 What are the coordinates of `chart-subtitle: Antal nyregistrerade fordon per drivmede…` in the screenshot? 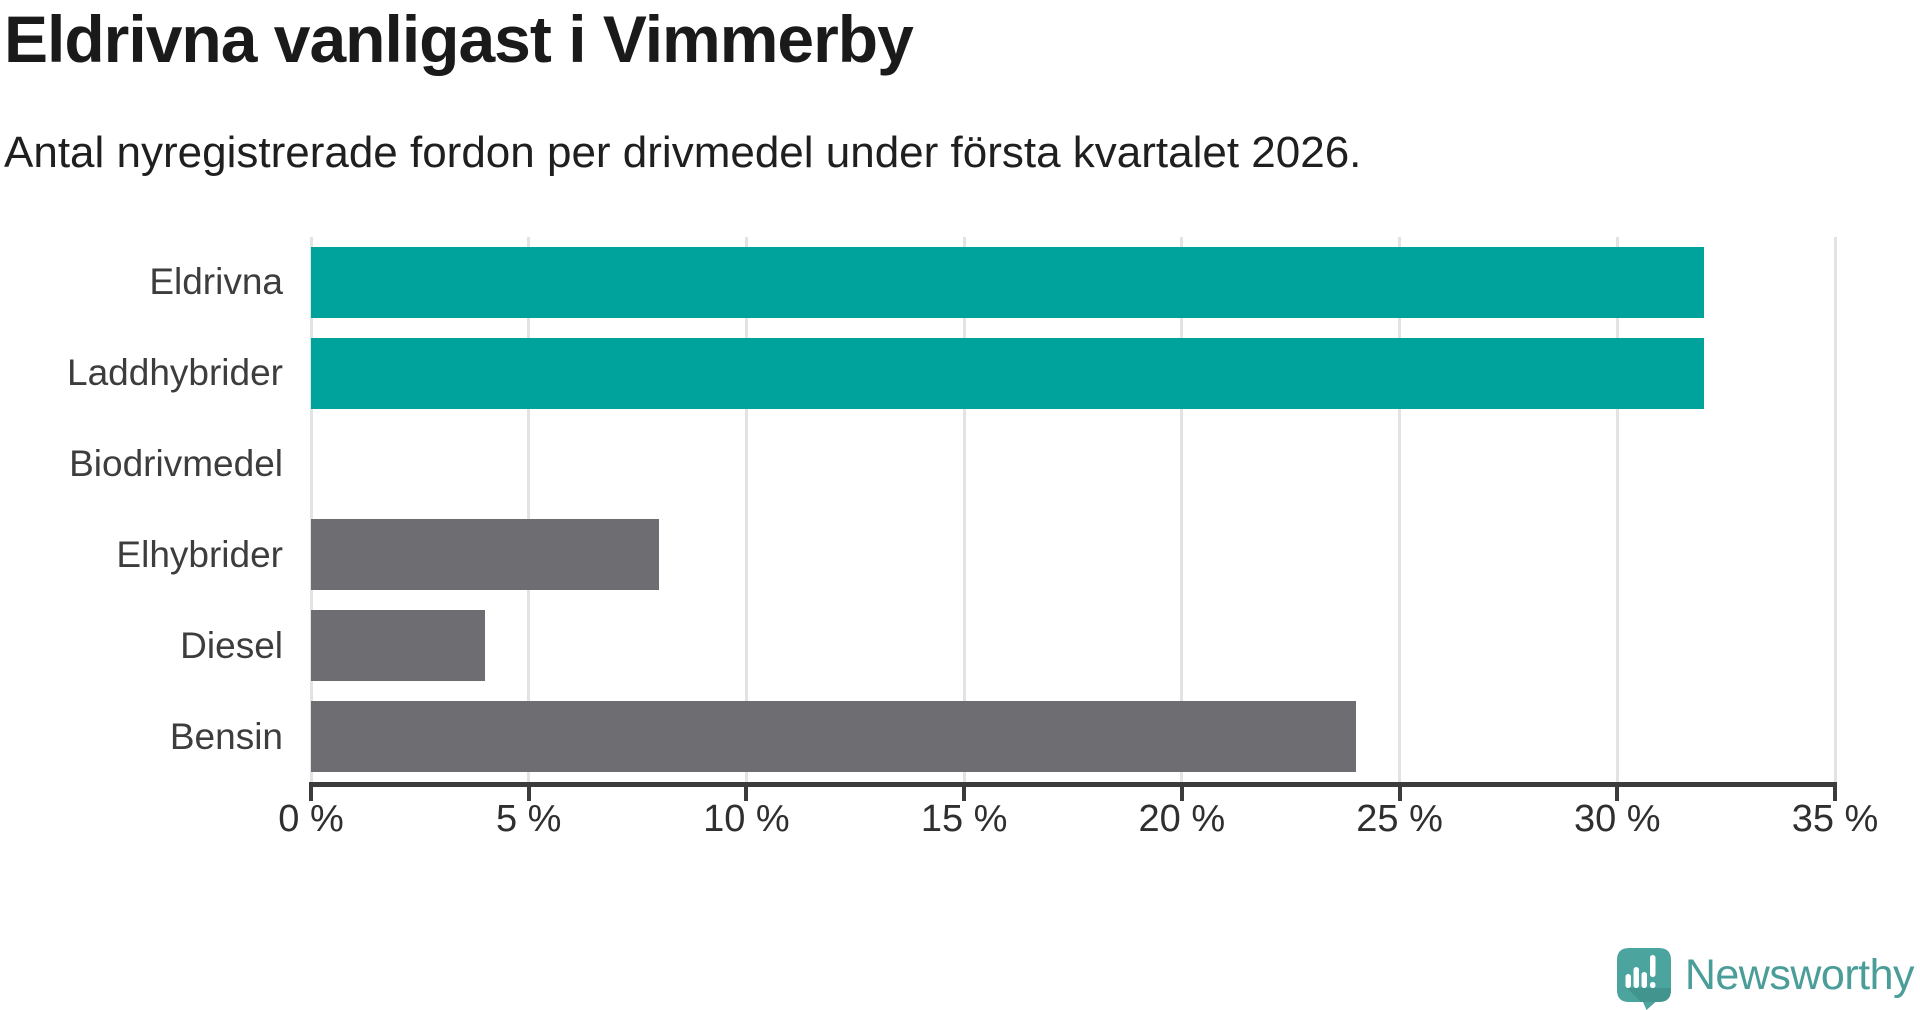 It's located at (683, 152).